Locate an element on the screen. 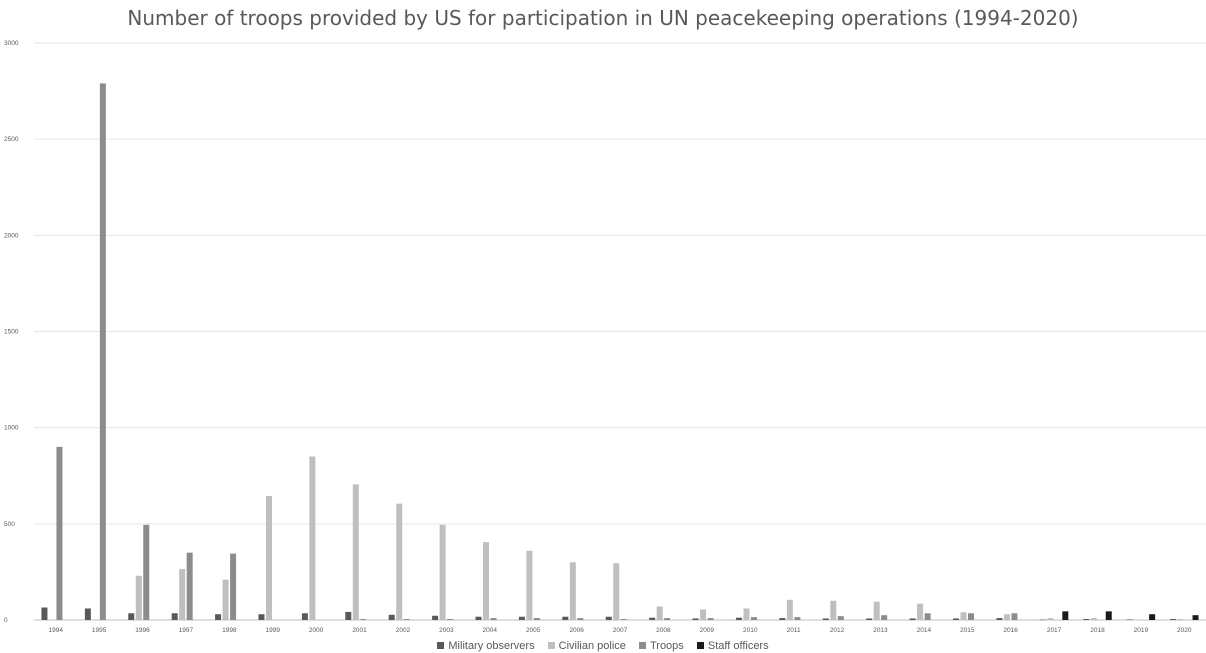 Image resolution: width=1206 pixels, height=653 pixels. x-tick-label: 1996 is located at coordinates (142, 630).